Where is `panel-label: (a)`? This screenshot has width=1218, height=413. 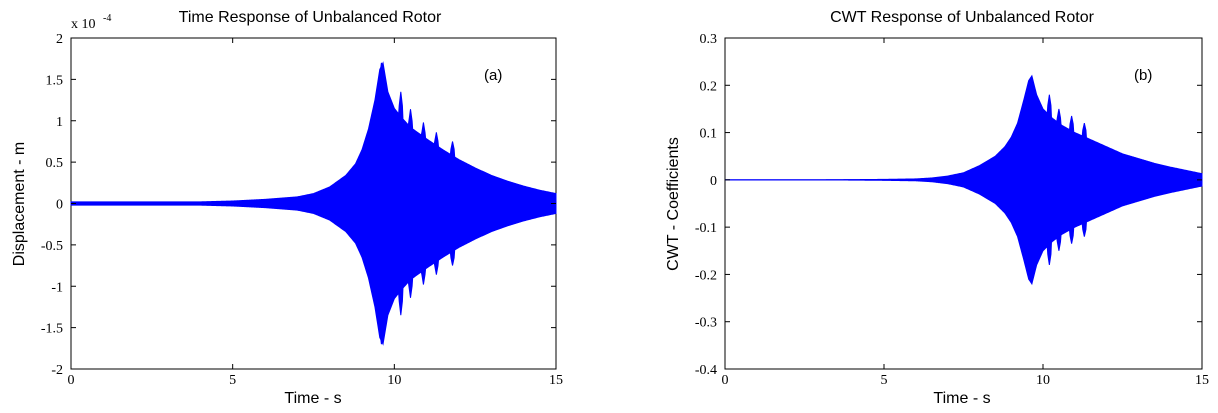
panel-label: (a) is located at coordinates (493, 75).